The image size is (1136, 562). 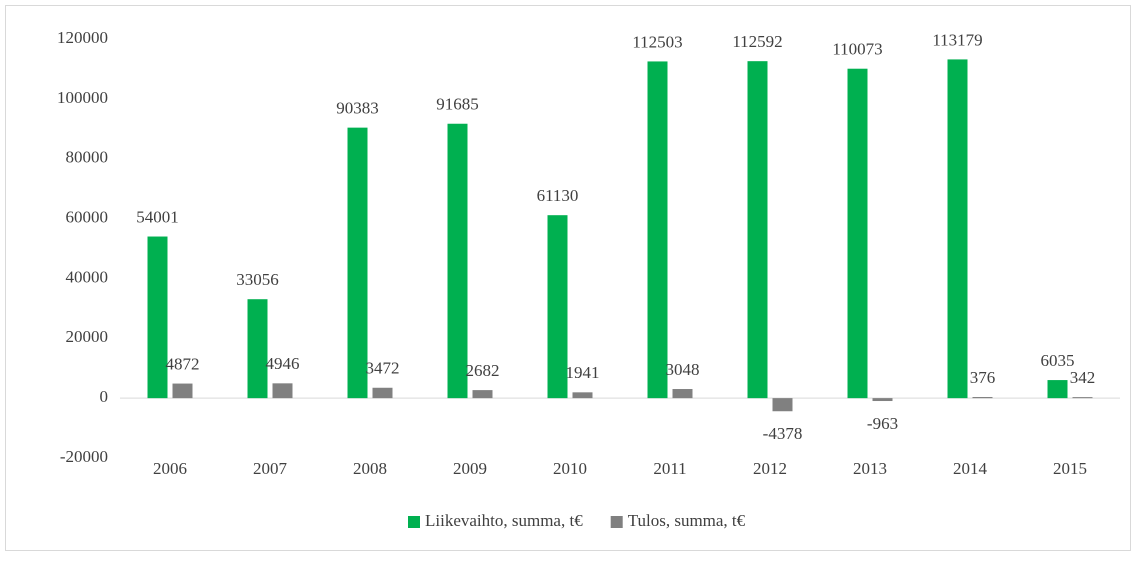 I want to click on data-label: 3472, so click(x=383, y=368).